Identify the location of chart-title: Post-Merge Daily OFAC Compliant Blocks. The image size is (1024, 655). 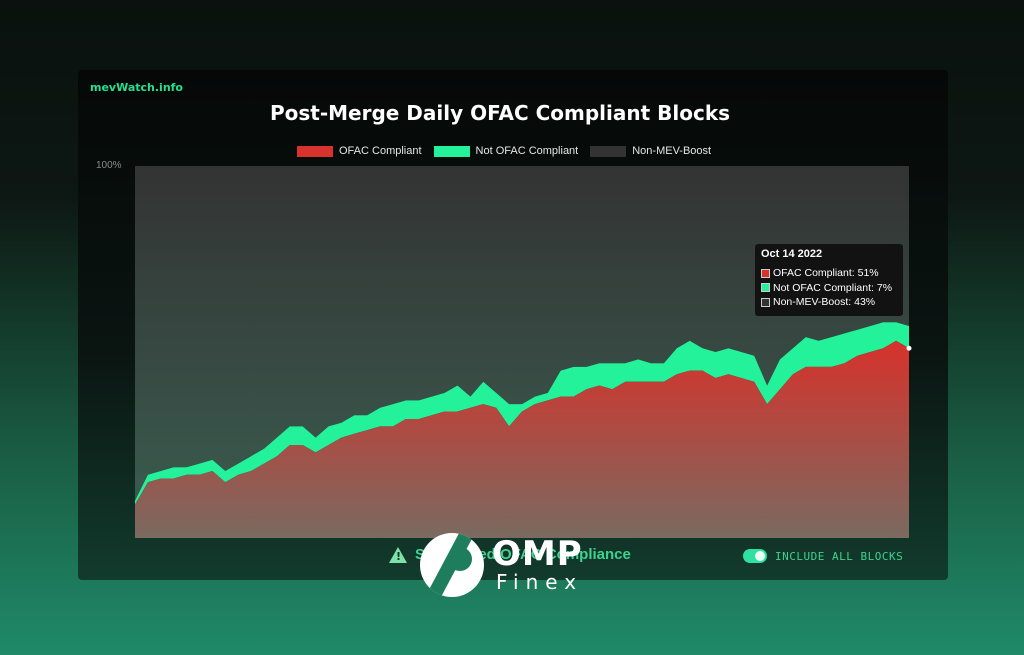
(500, 113).